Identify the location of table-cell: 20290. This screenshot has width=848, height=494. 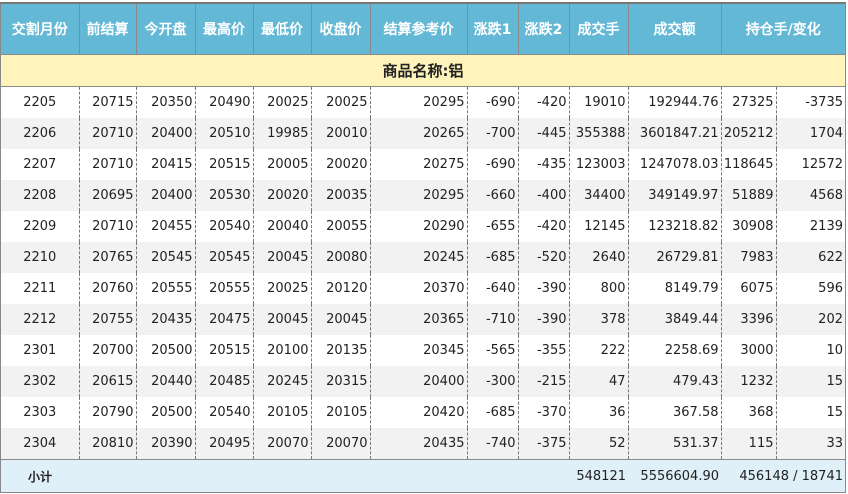
(419, 226).